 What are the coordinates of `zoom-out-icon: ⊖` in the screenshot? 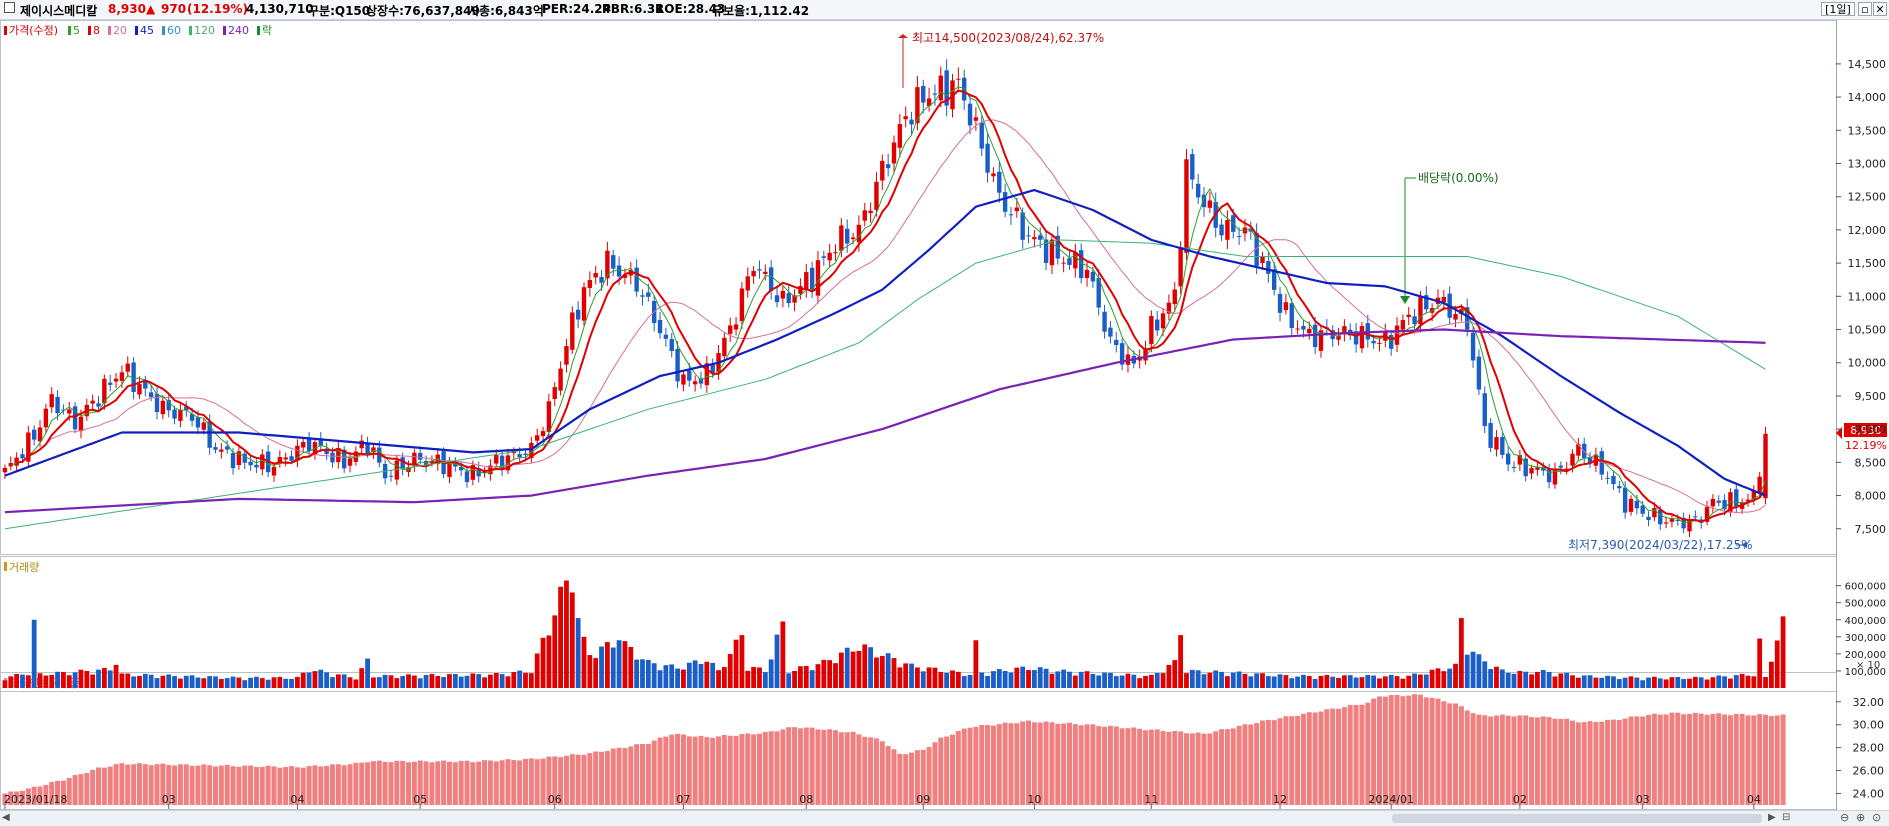 It's located at (1845, 817).